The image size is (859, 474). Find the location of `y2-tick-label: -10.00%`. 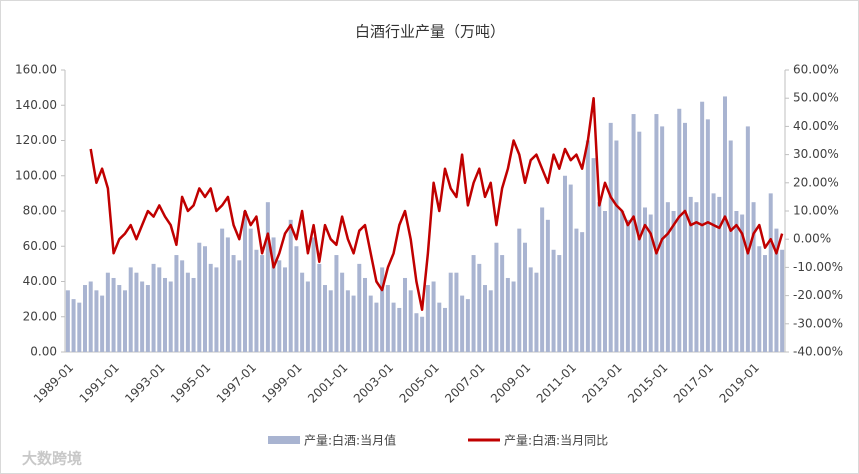

y2-tick-label: -10.00% is located at coordinates (818, 267).